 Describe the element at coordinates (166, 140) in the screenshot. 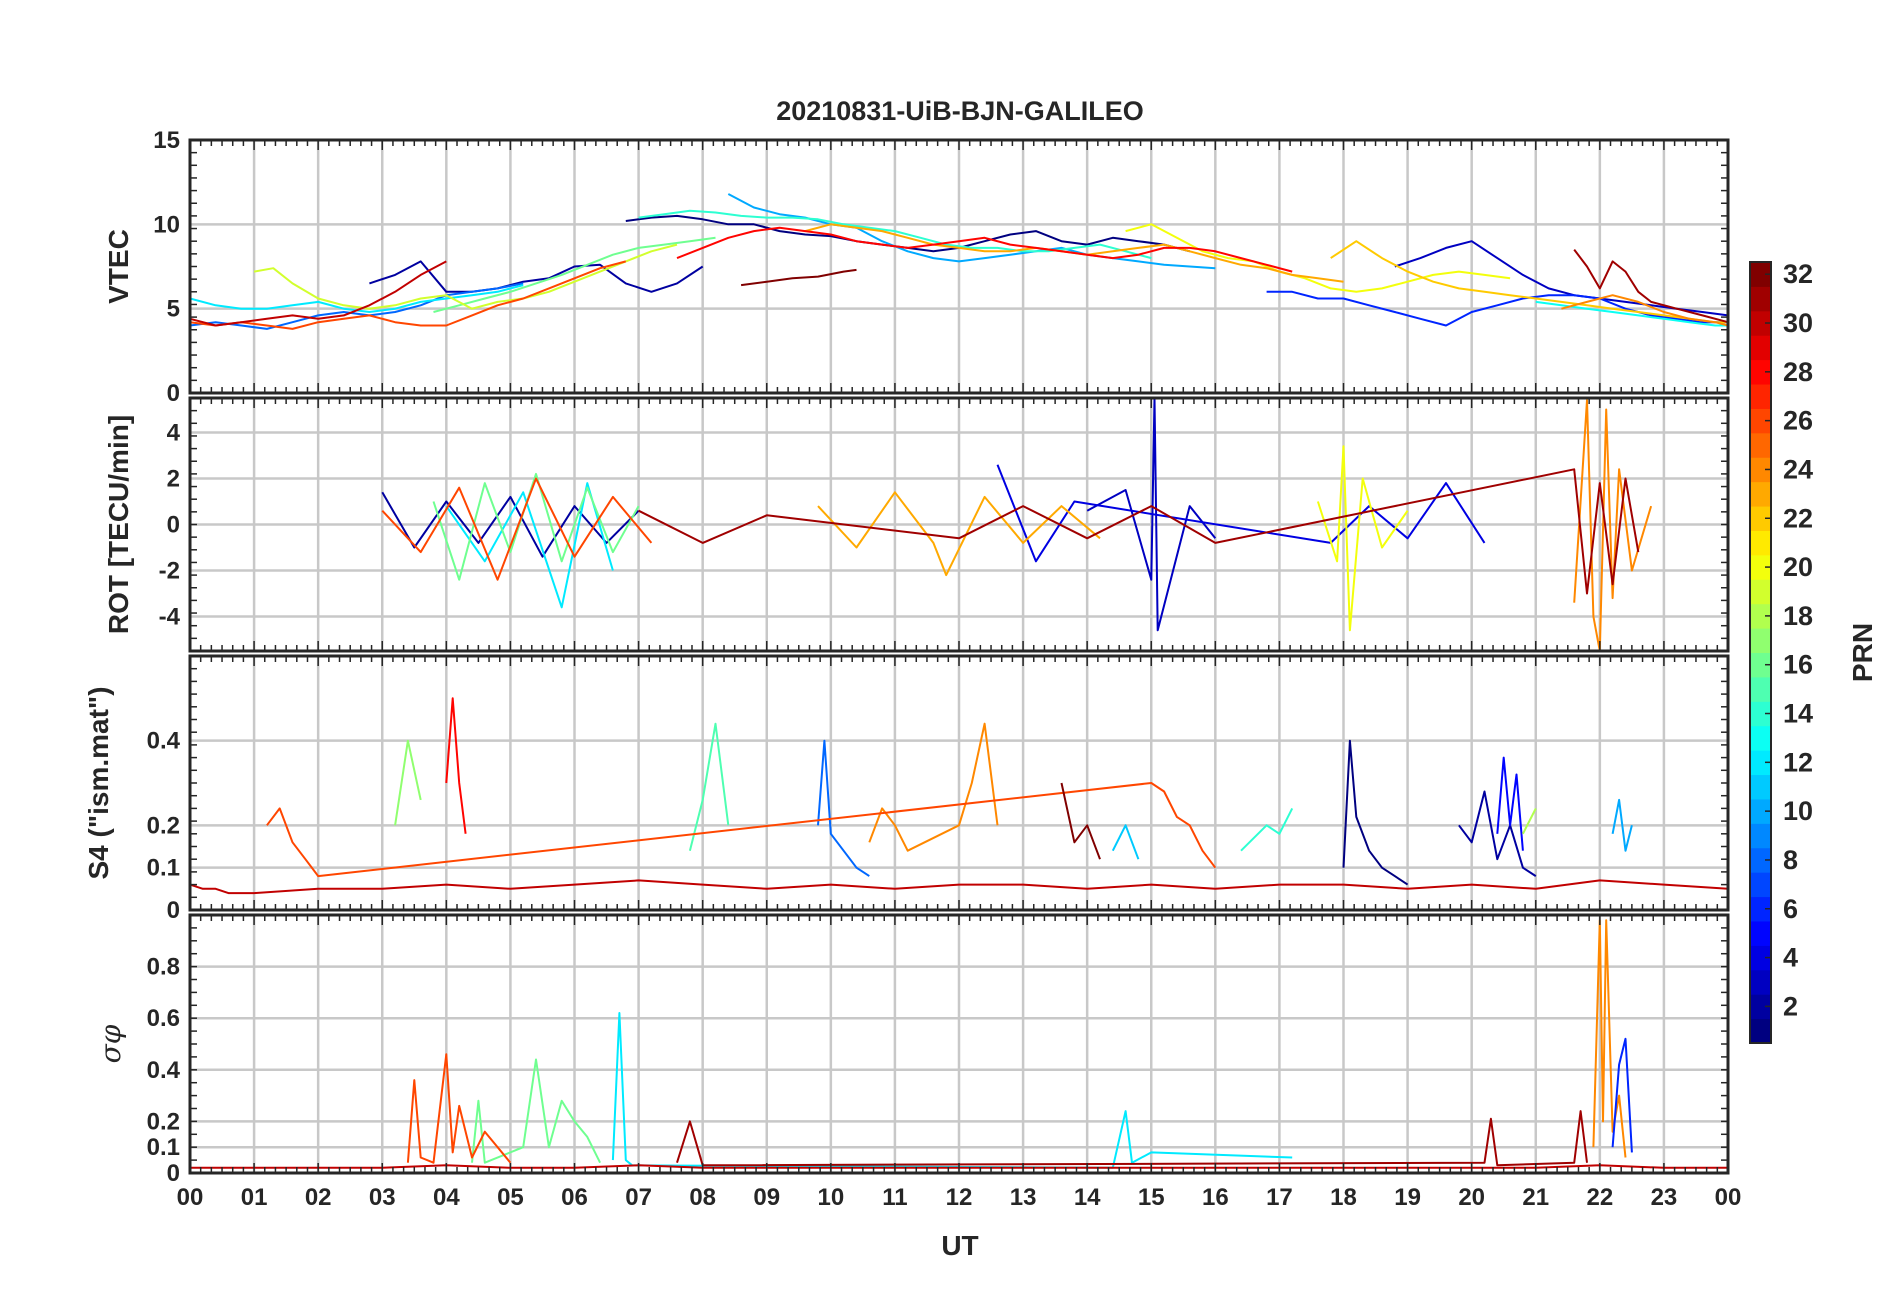

I see `y-tick-label: 15` at that location.